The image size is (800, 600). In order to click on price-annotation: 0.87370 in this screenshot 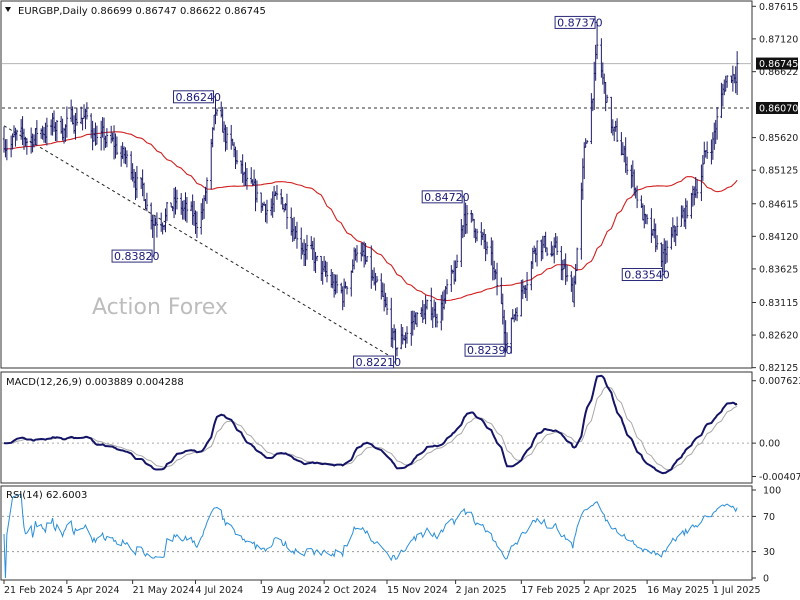, I will do `click(578, 22)`.